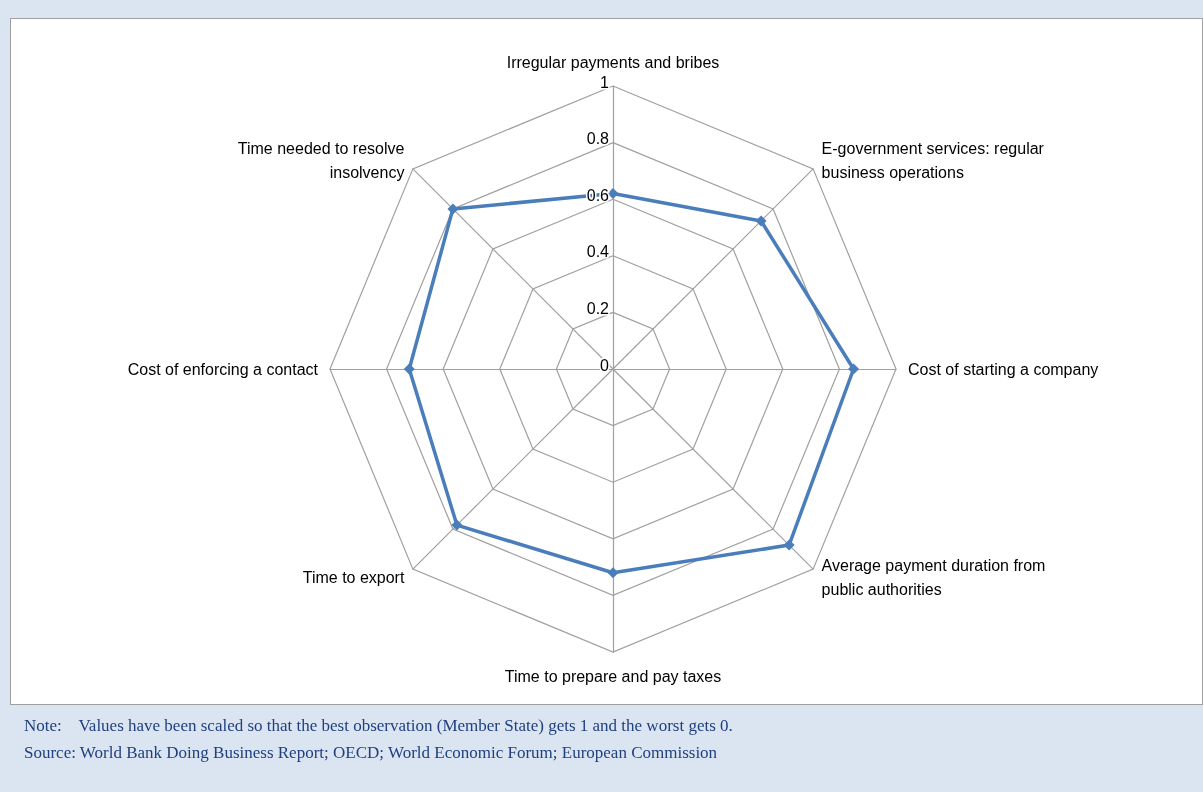 The image size is (1203, 792). I want to click on spoke-label: Time to prepare and pay taxes, so click(613, 676).